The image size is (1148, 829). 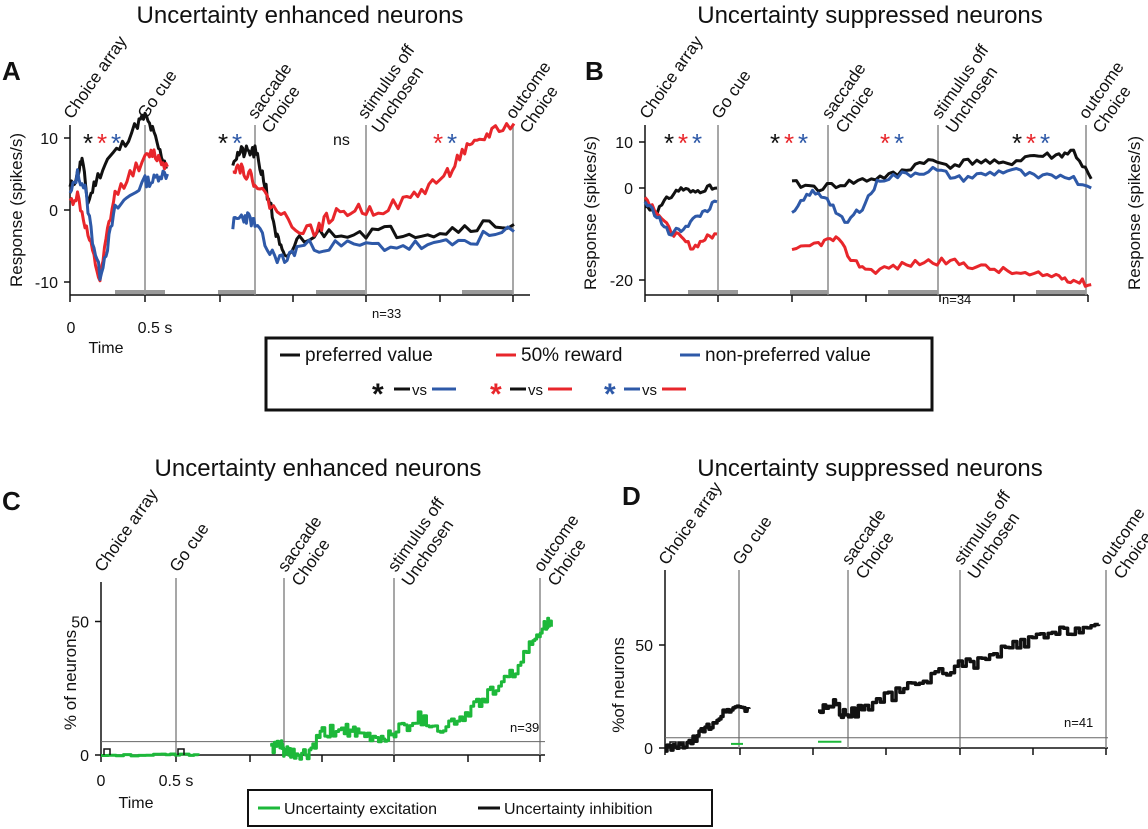 I want to click on y-tick-label-a: 0, so click(x=53, y=211).